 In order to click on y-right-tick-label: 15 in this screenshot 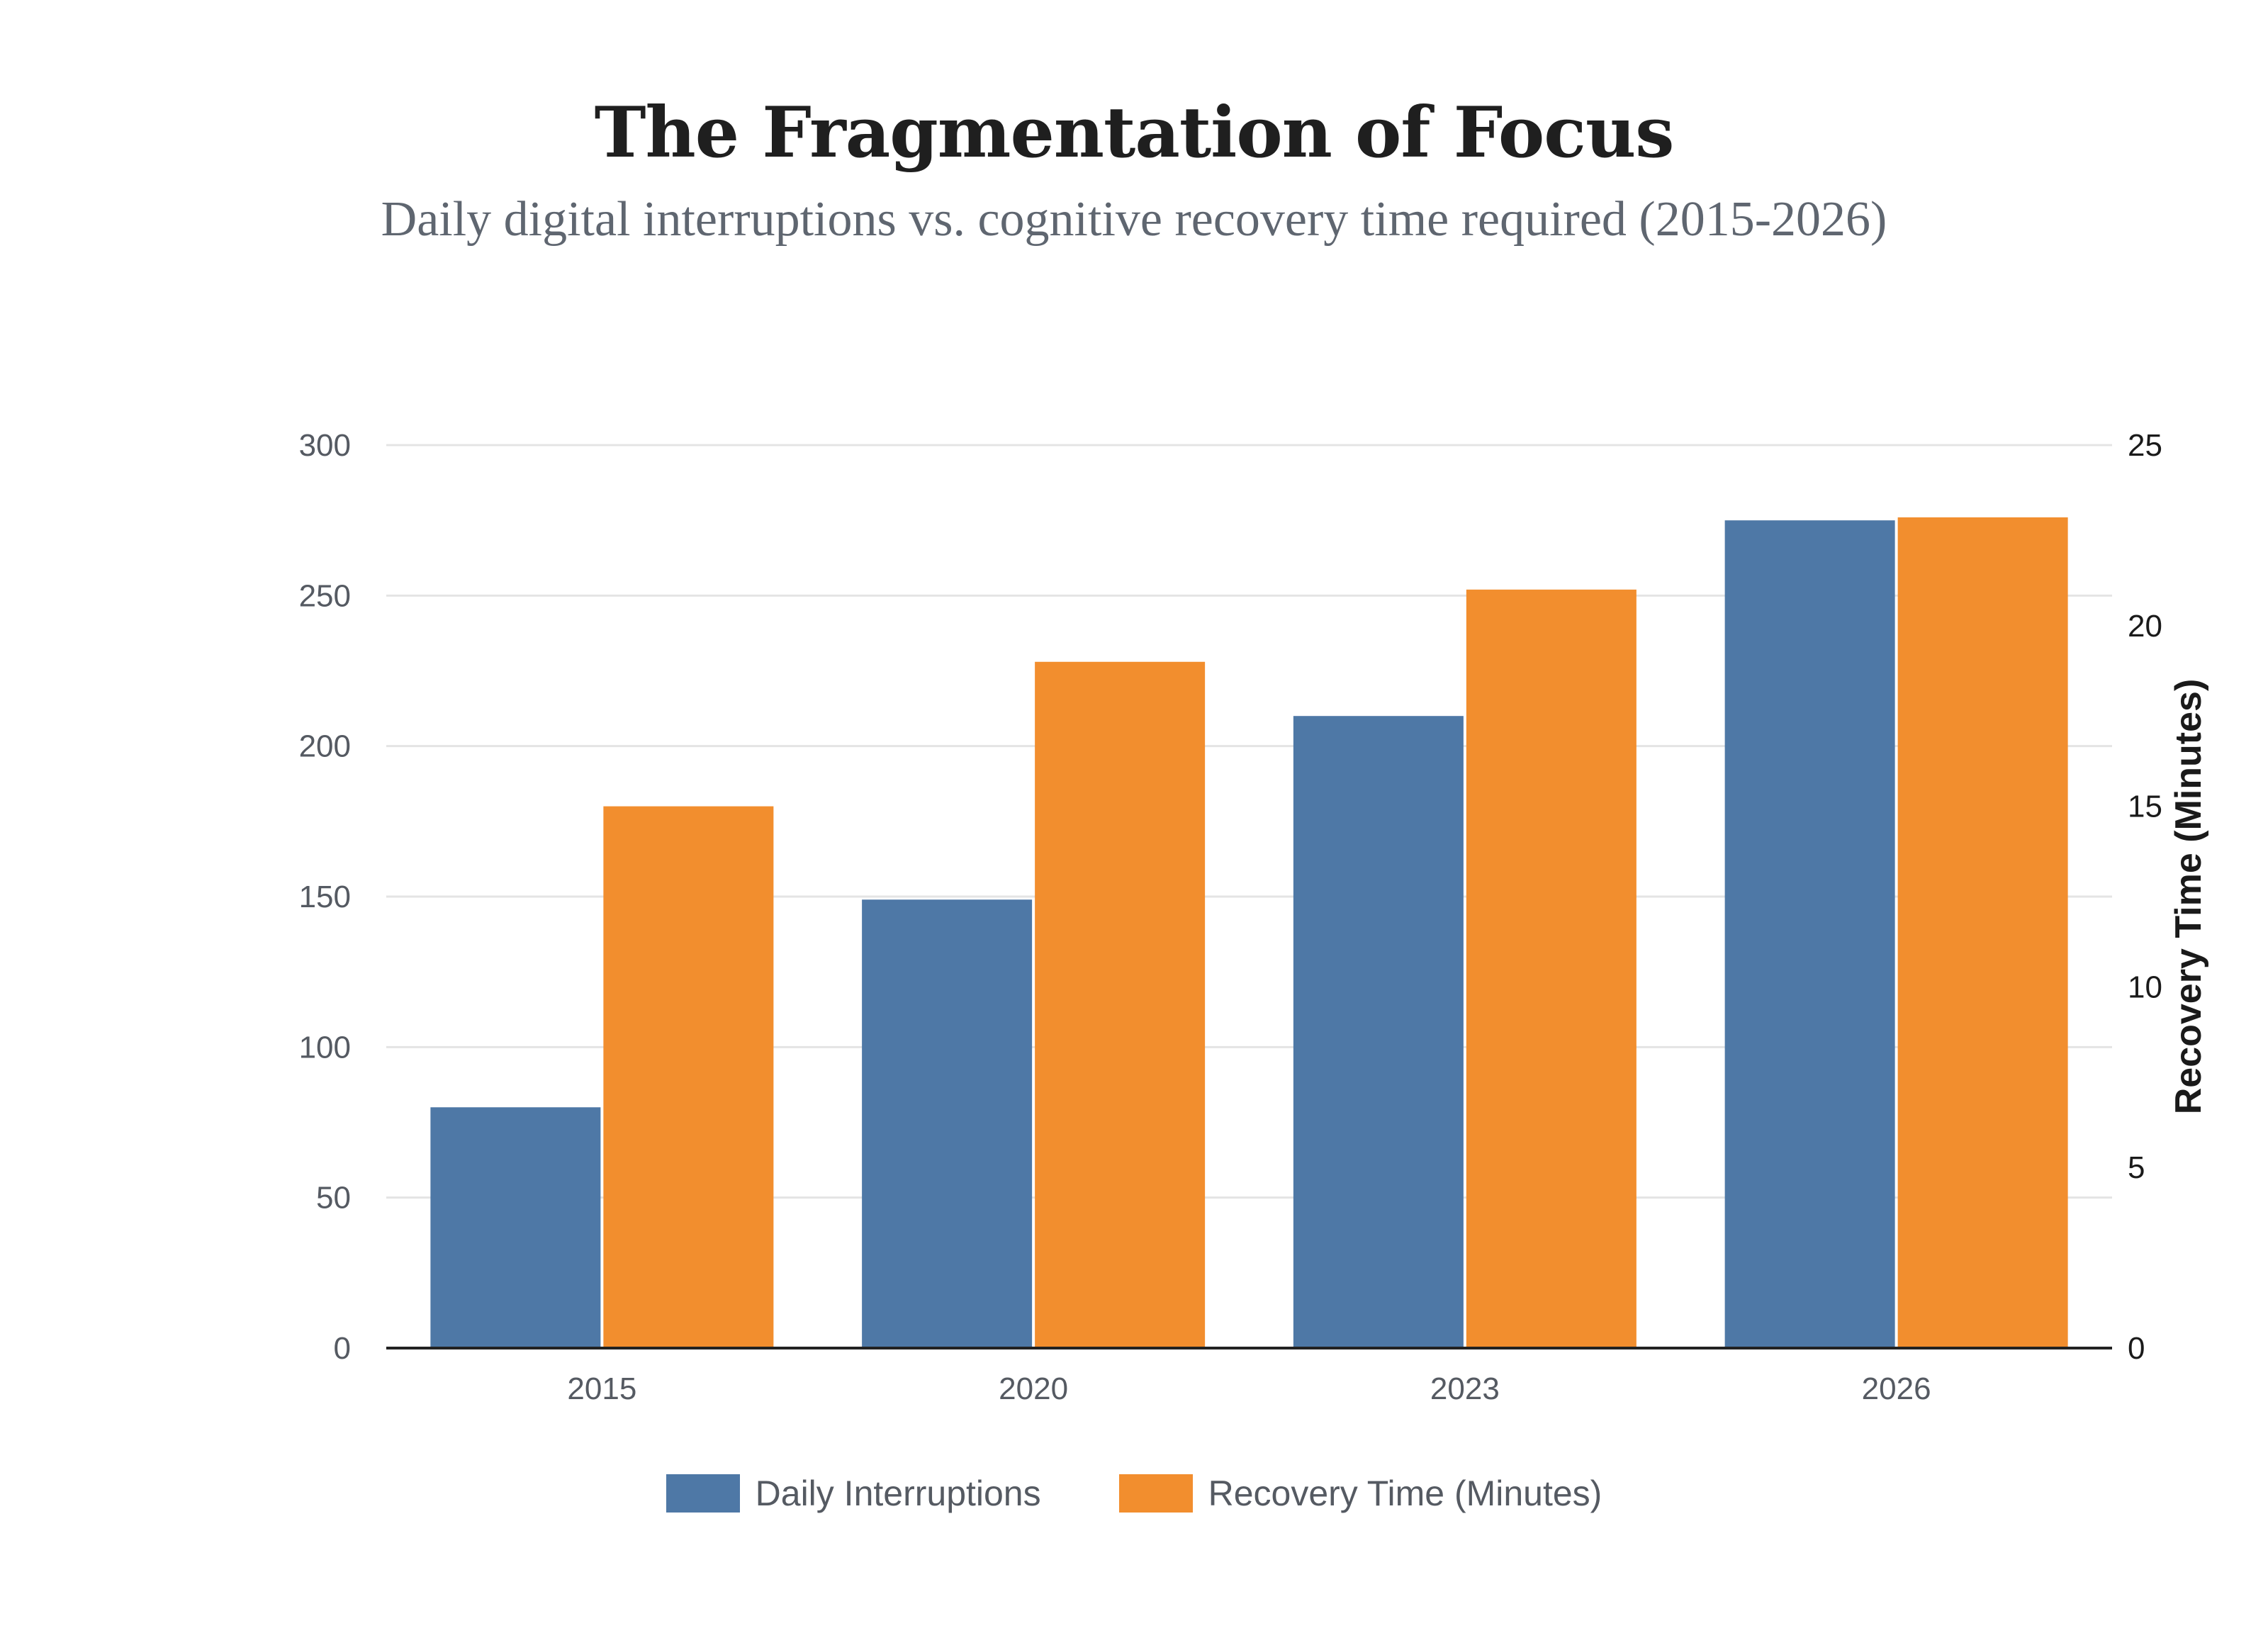, I will do `click(2145, 807)`.